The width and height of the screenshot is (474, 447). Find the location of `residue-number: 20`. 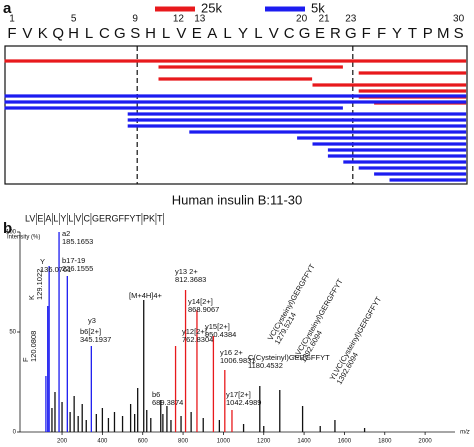

residue-number: 20 is located at coordinates (302, 19).